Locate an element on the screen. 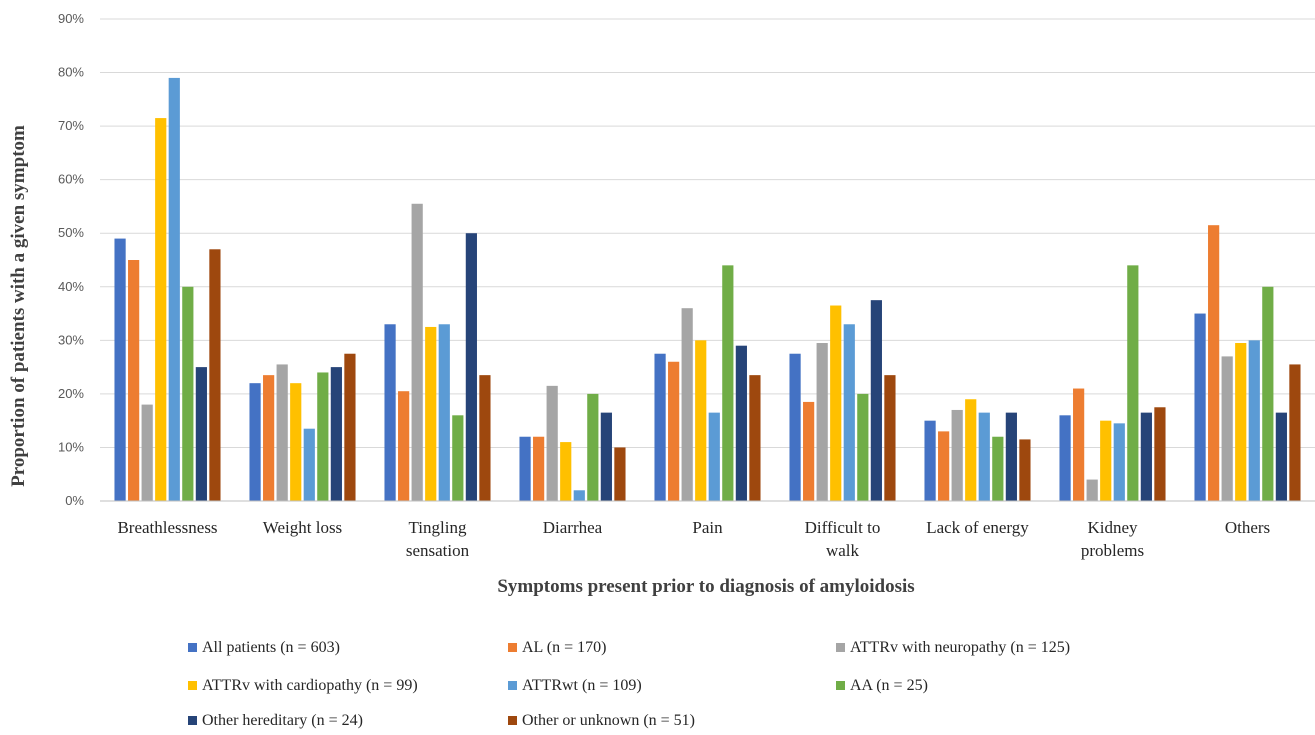  category-label: Pain is located at coordinates (707, 527).